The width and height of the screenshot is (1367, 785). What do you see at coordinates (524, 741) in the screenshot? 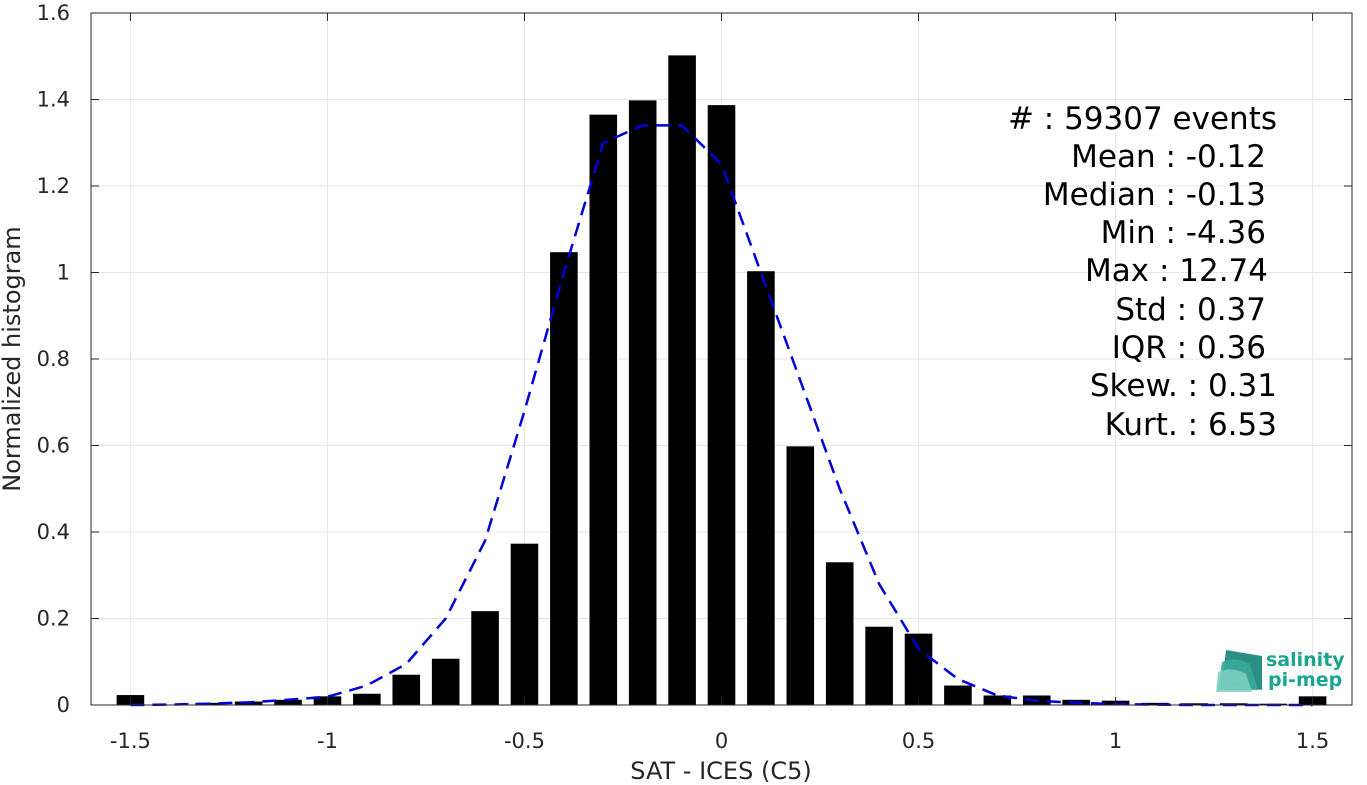
I see `x-tick-label-2: -0.5` at bounding box center [524, 741].